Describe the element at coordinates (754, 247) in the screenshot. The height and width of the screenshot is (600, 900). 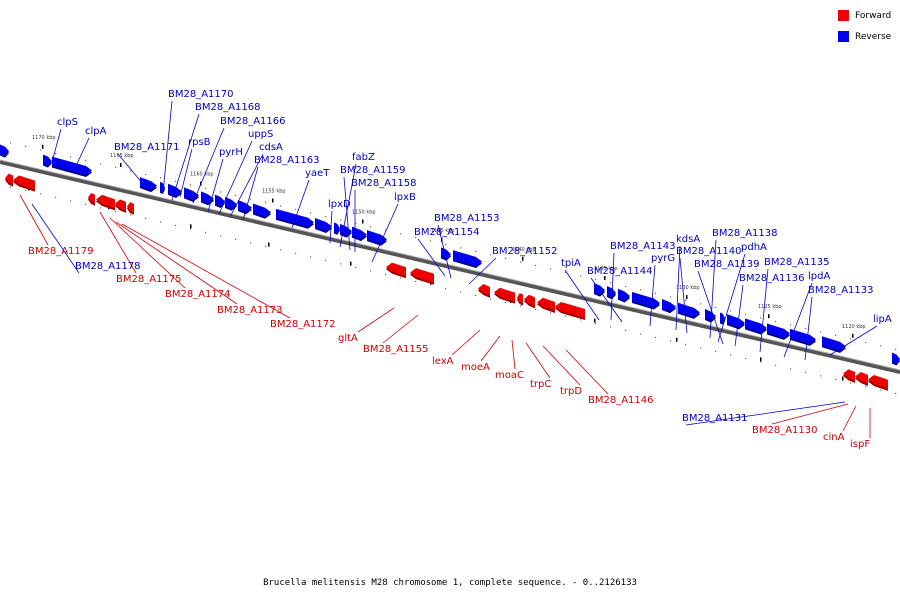
I see `reverse-gene-label: pdhA` at that location.